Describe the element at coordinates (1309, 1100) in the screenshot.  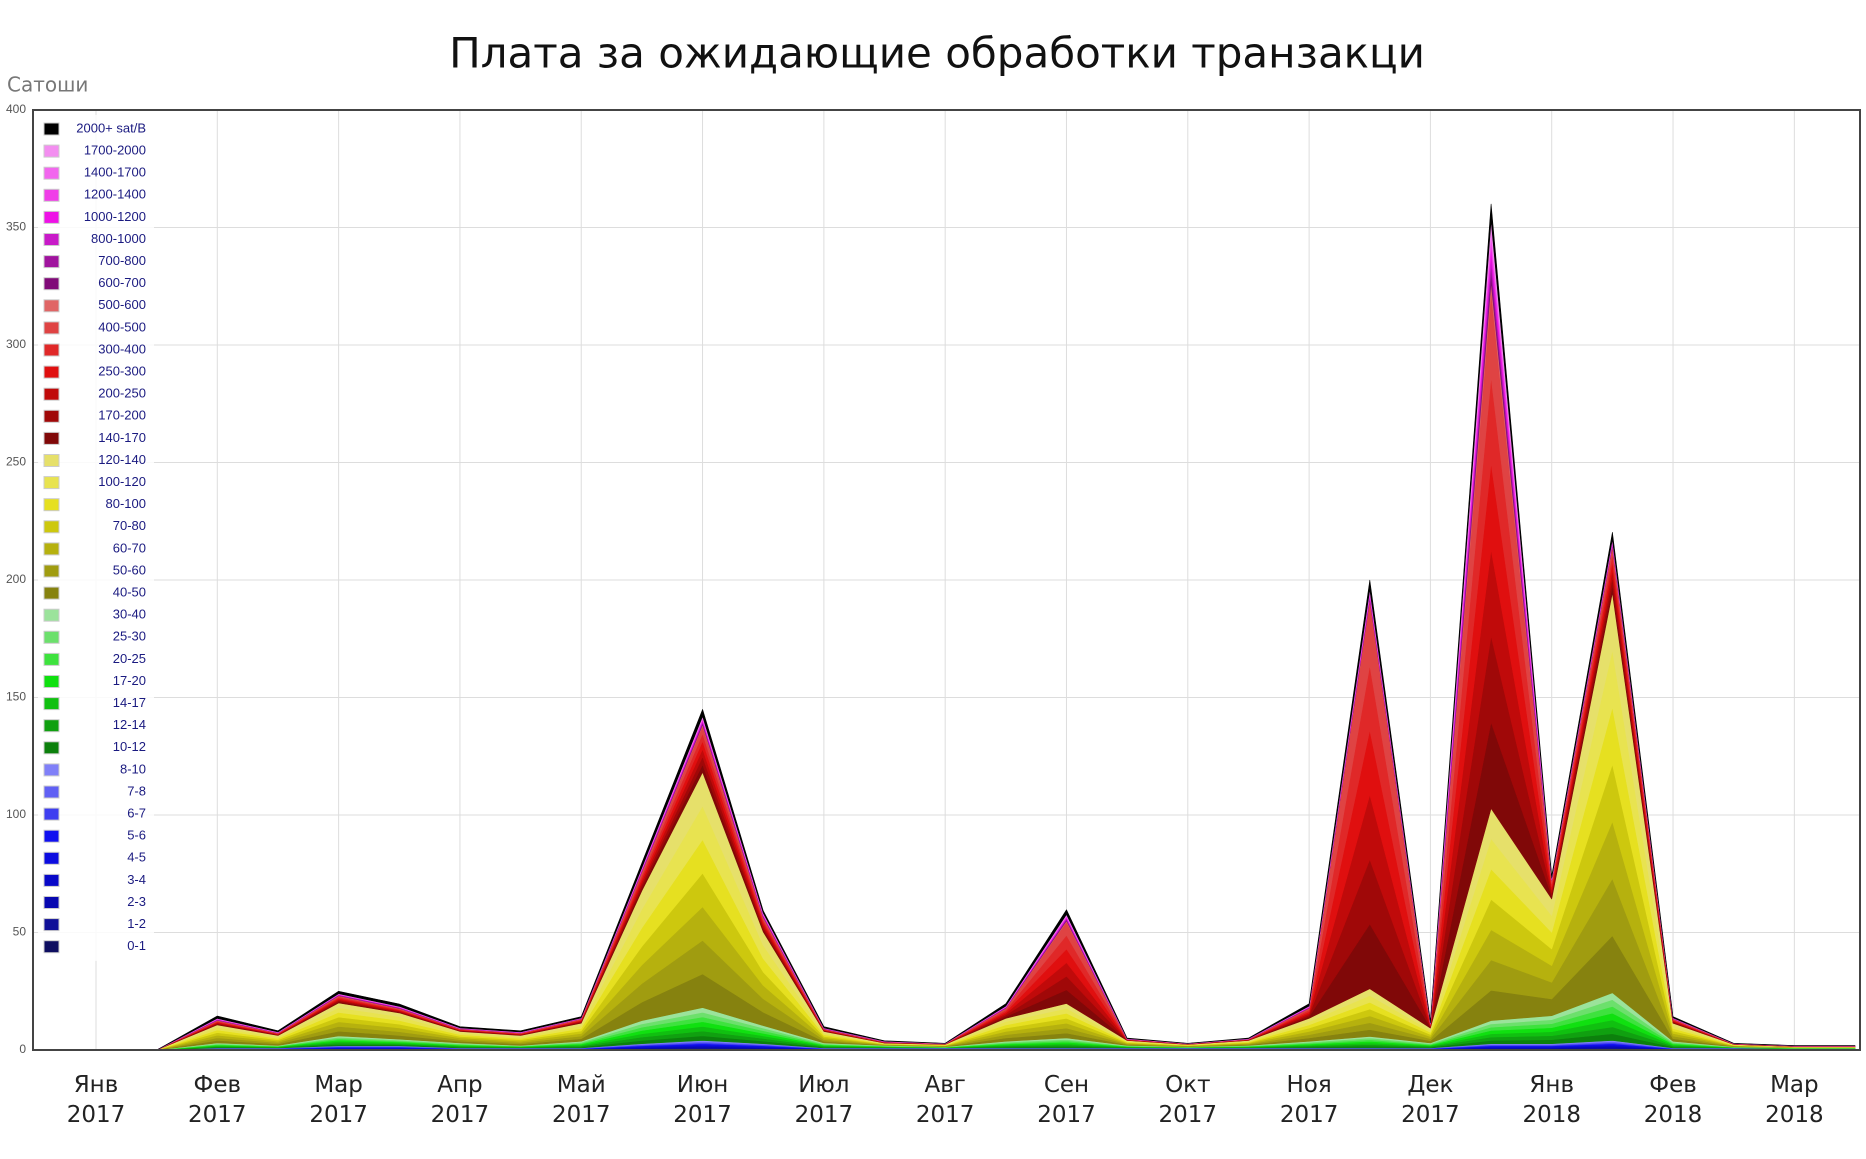
I see `x-tick-label: Ноя 2017` at that location.